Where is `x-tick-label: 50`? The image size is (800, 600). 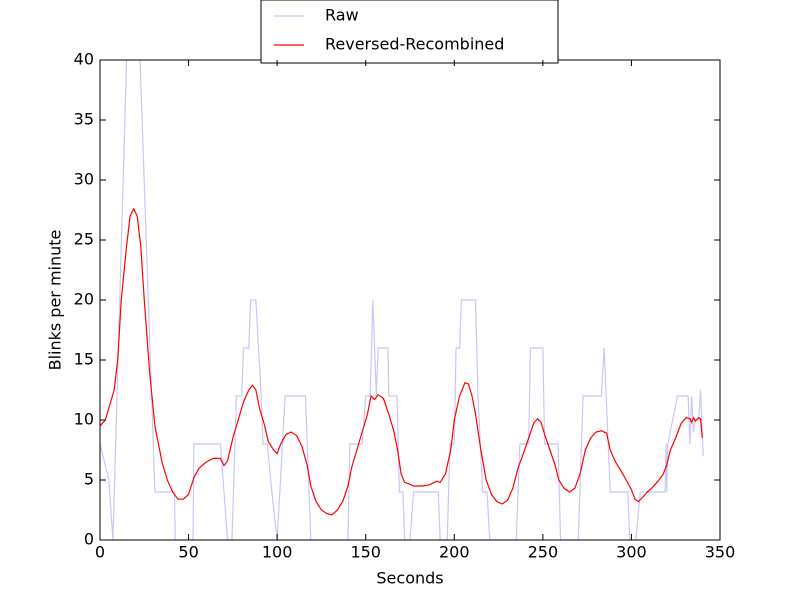 x-tick-label: 50 is located at coordinates (188, 552).